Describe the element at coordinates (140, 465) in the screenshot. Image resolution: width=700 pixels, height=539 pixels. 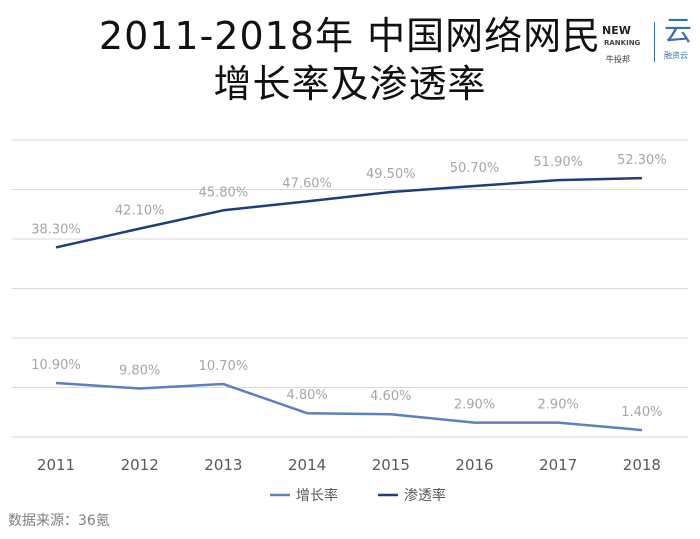
I see `x-tick-label: 2012` at that location.